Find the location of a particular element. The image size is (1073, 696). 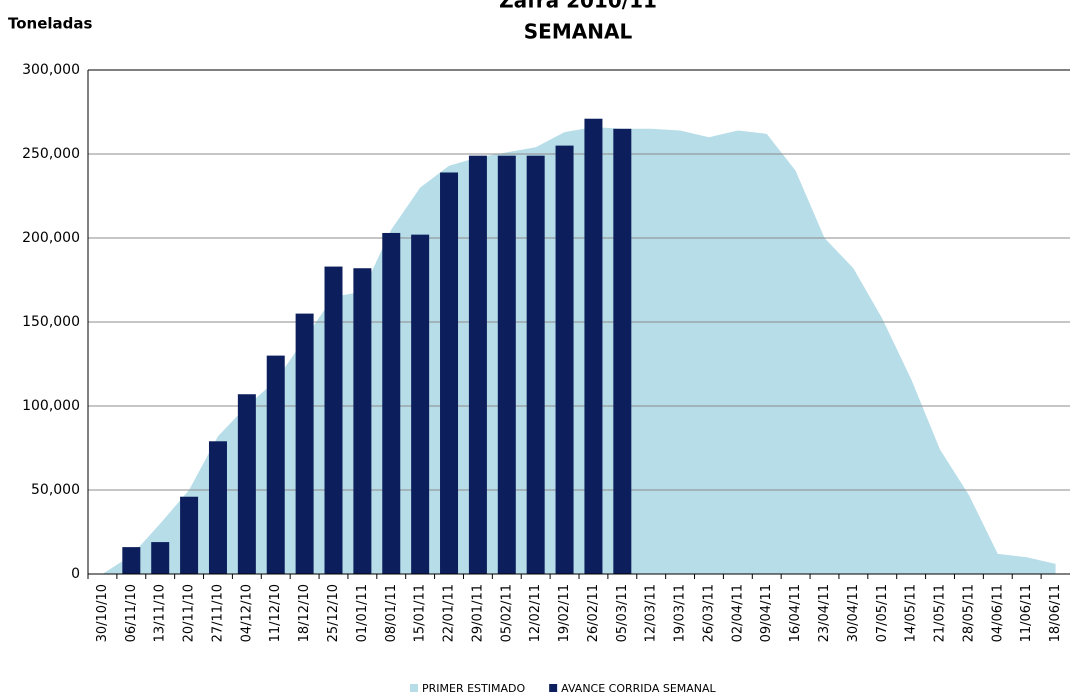

chart-title: Zafra 2010/11 is located at coordinates (578, 6).